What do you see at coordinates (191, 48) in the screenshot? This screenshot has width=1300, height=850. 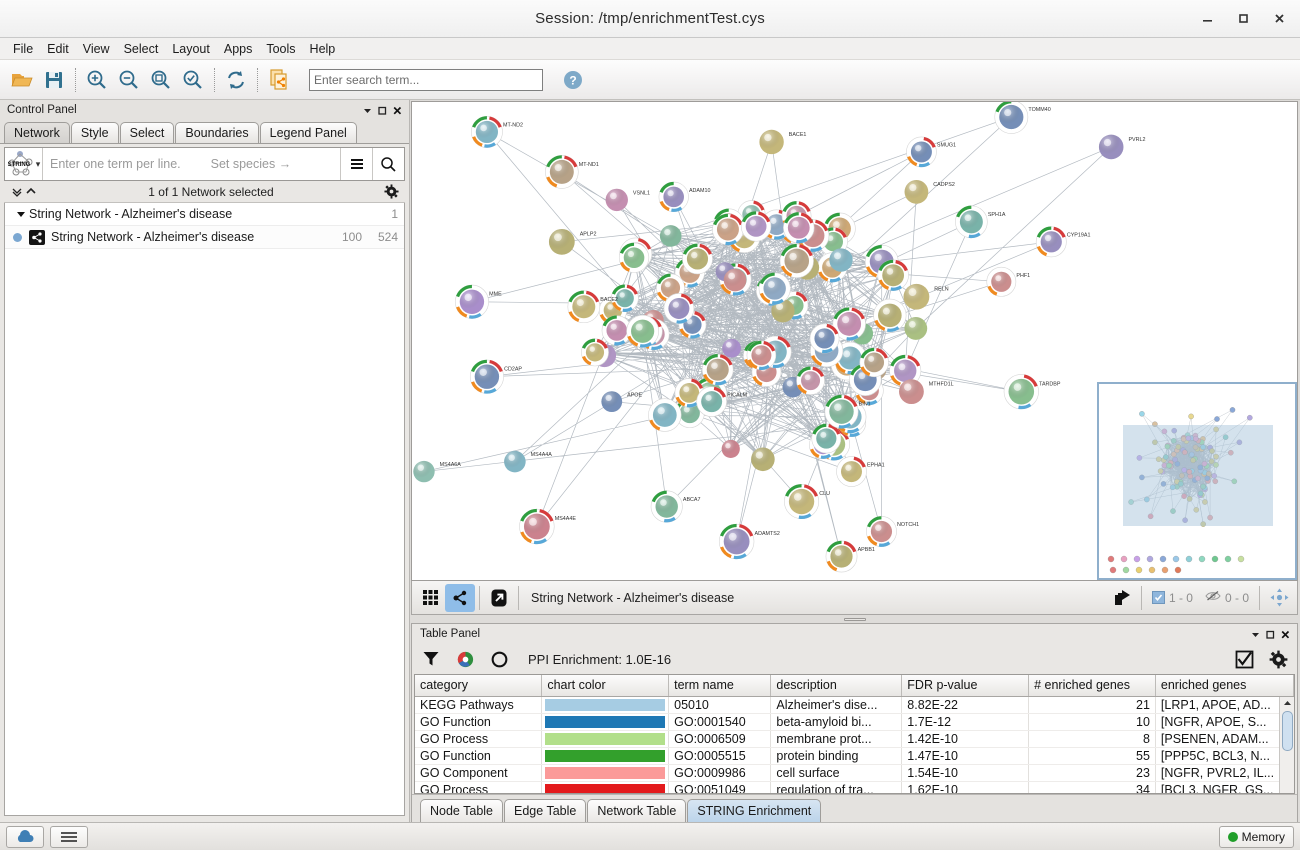 I see `menu-layout: Layout` at bounding box center [191, 48].